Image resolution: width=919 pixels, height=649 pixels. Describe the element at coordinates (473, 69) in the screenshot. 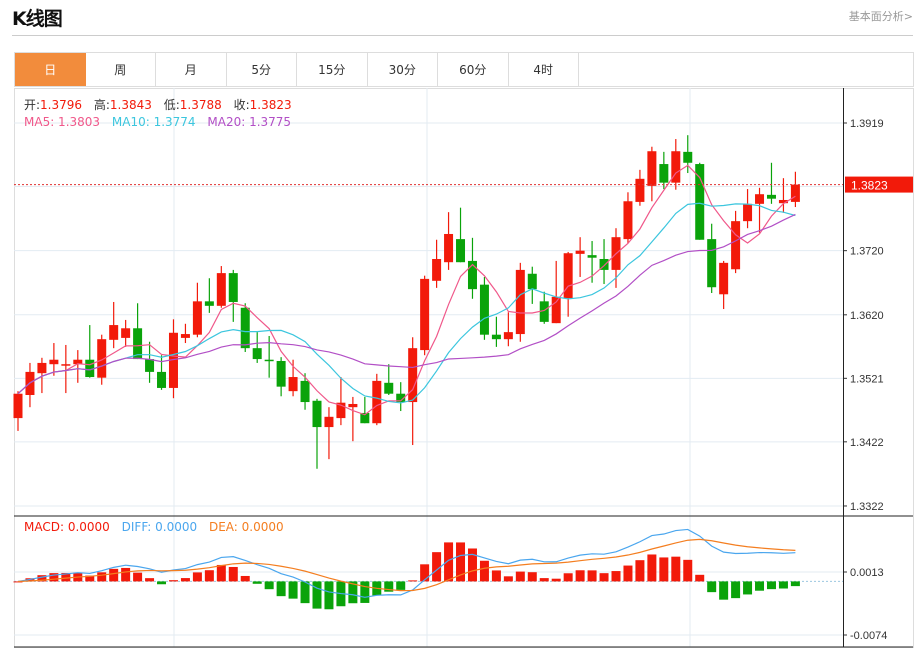

I see `tab-60min: 60分` at that location.